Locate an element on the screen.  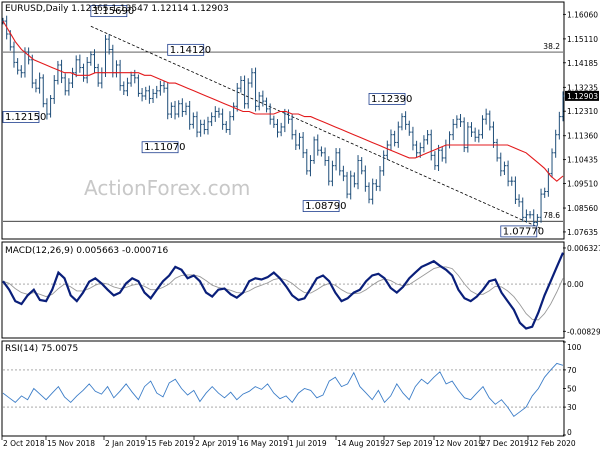
macd-header: MACD(12,26,9) 0.005663 -0.000716 is located at coordinates (86, 251).